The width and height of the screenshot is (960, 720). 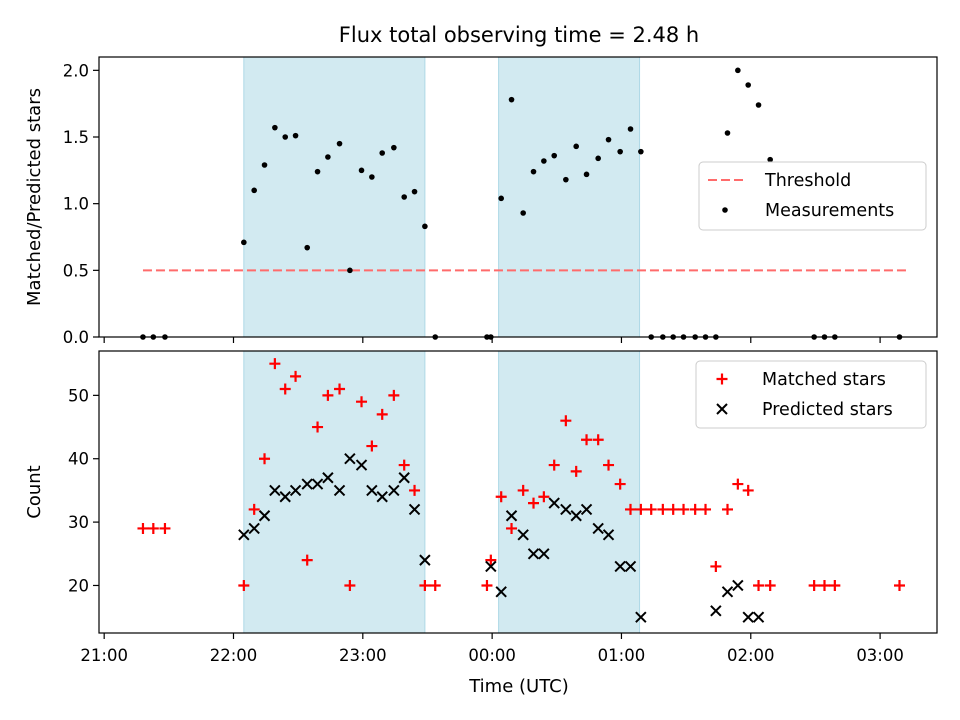 What do you see at coordinates (76, 337) in the screenshot?
I see `y-tick-label: 0.0` at bounding box center [76, 337].